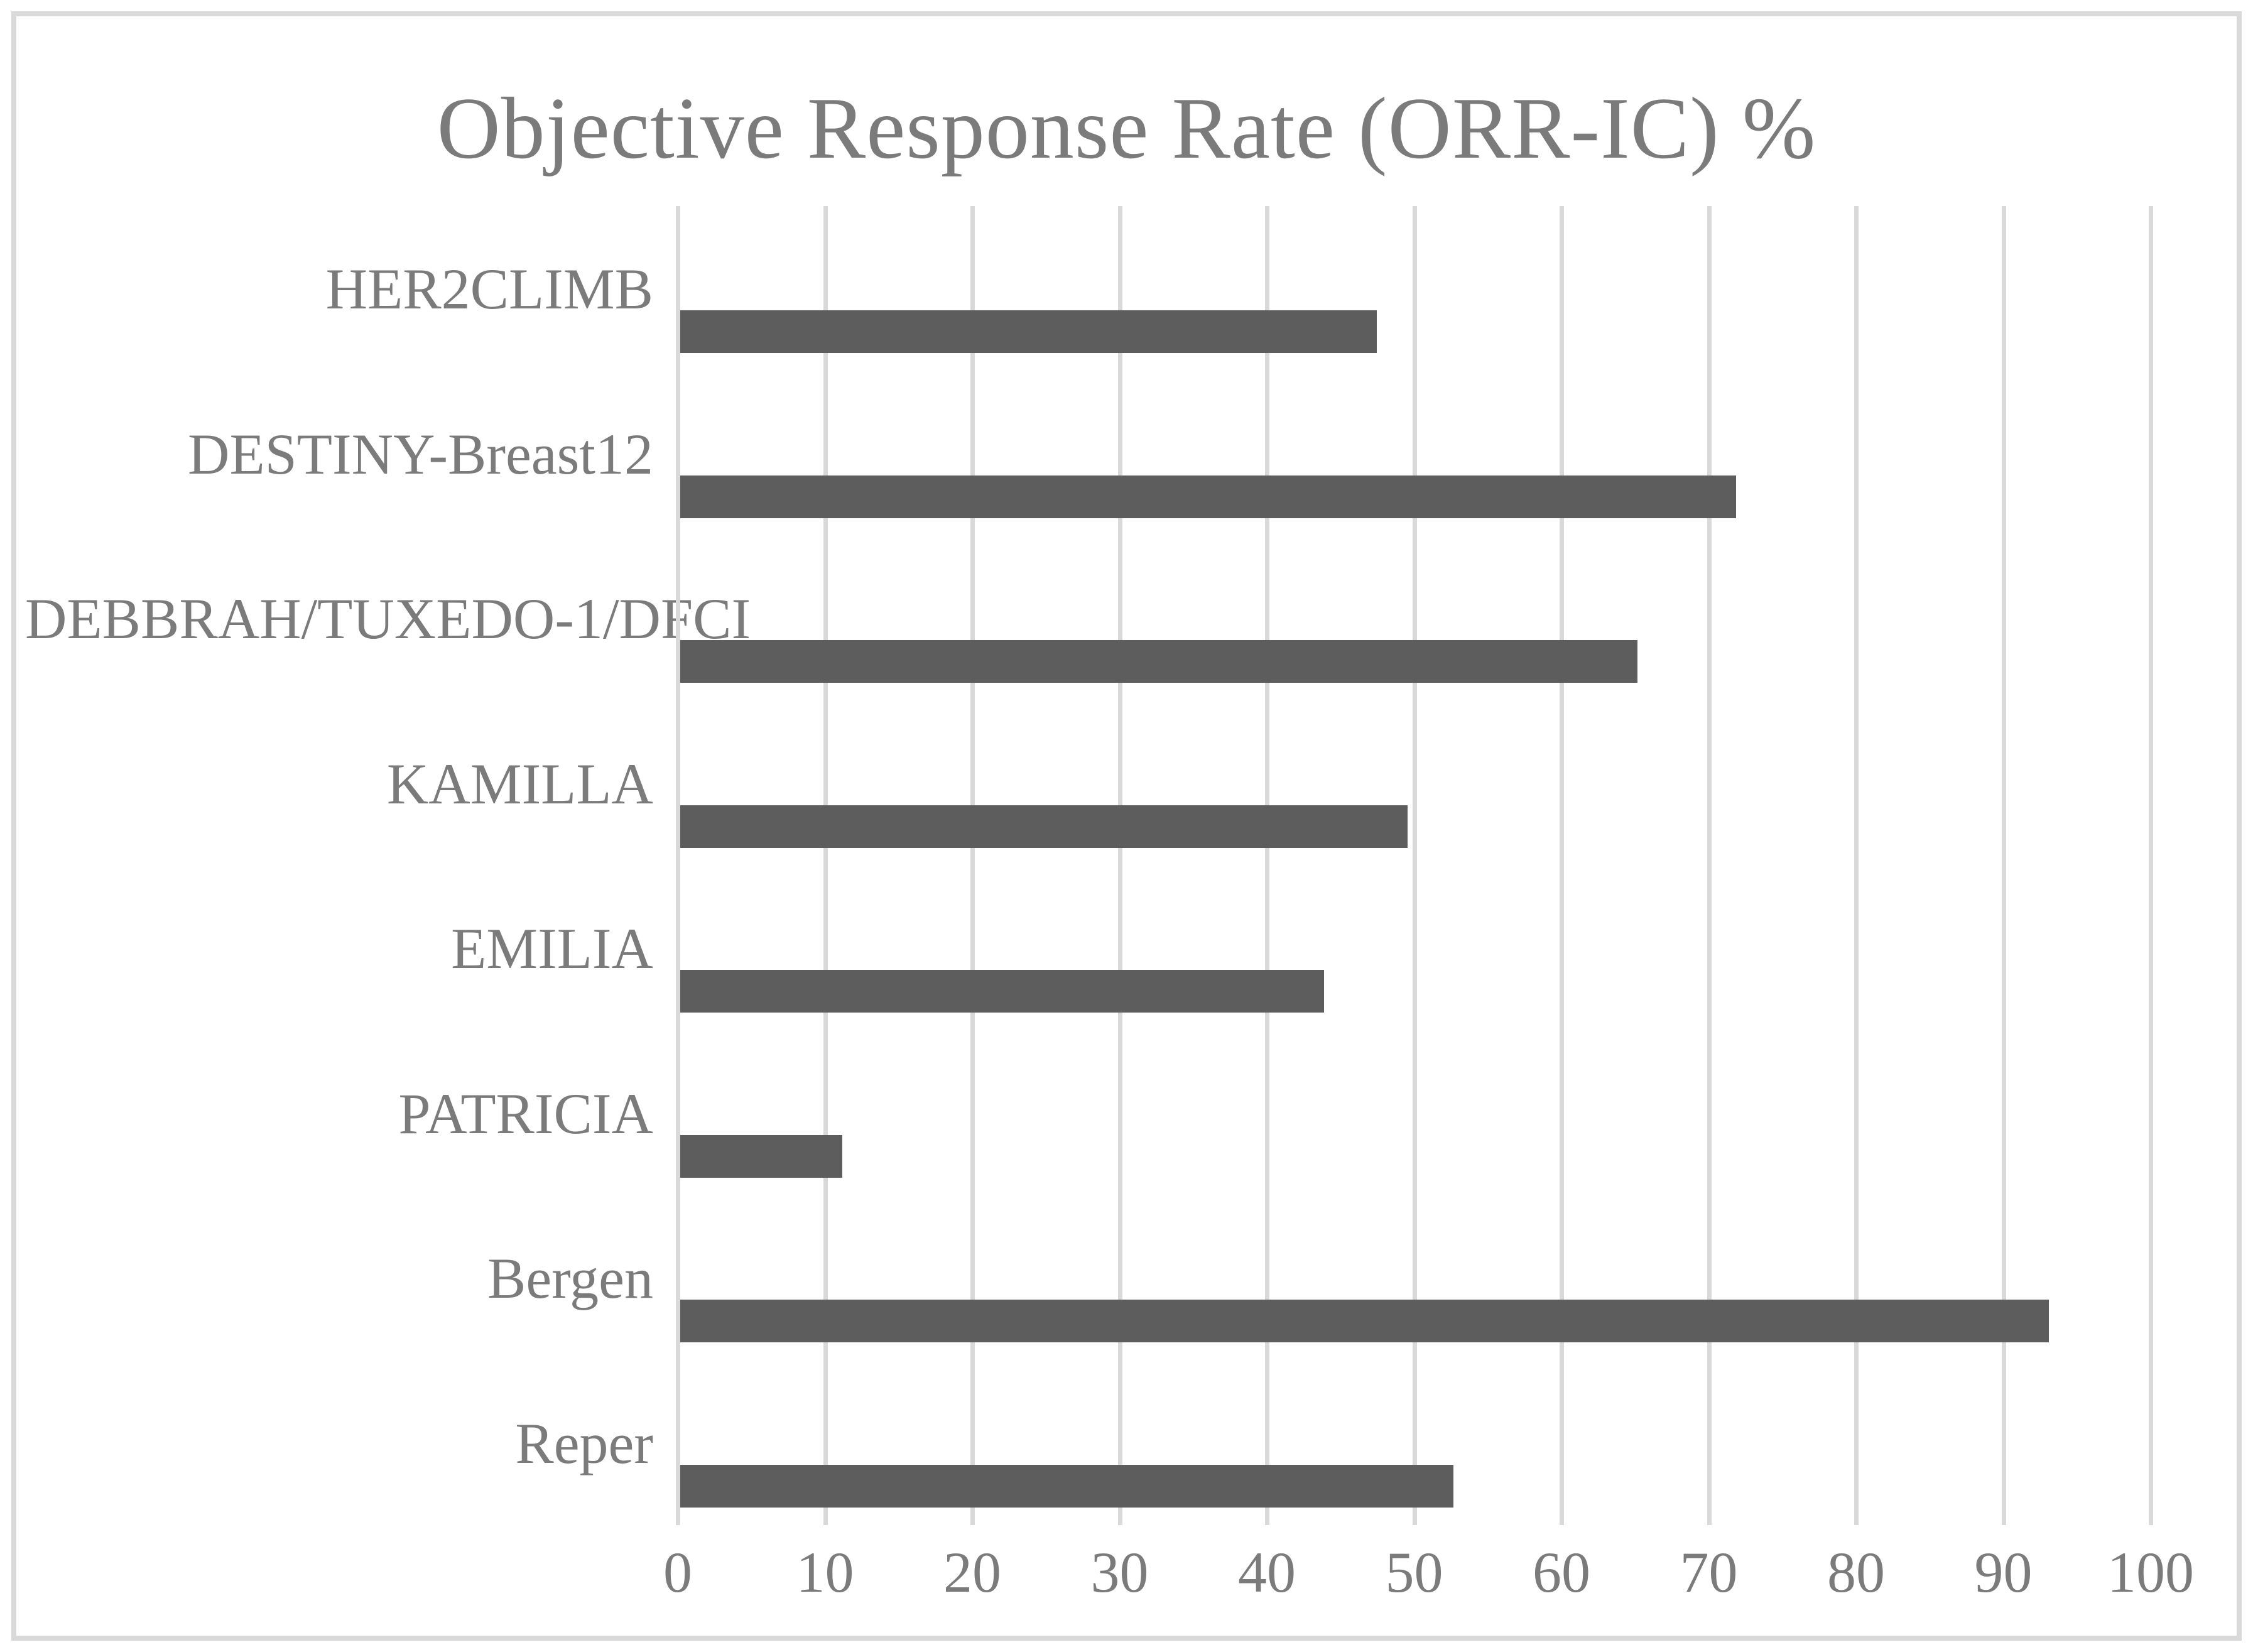  What do you see at coordinates (1067, 1486) in the screenshot?
I see `bar-reper` at bounding box center [1067, 1486].